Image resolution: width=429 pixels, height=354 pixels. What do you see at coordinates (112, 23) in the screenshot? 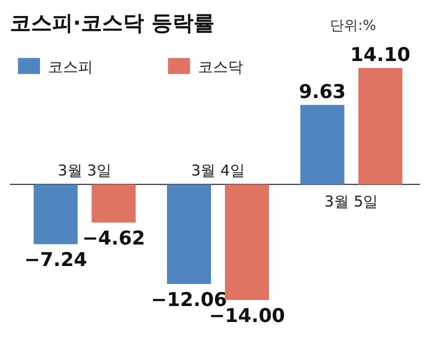
I see `title: 코스피·코스닥 등락률` at bounding box center [112, 23].